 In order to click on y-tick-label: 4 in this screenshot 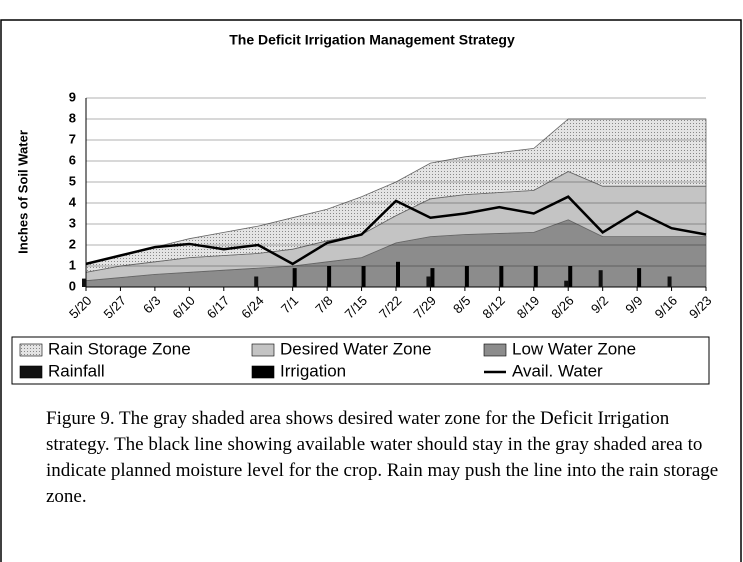, I will do `click(73, 201)`.